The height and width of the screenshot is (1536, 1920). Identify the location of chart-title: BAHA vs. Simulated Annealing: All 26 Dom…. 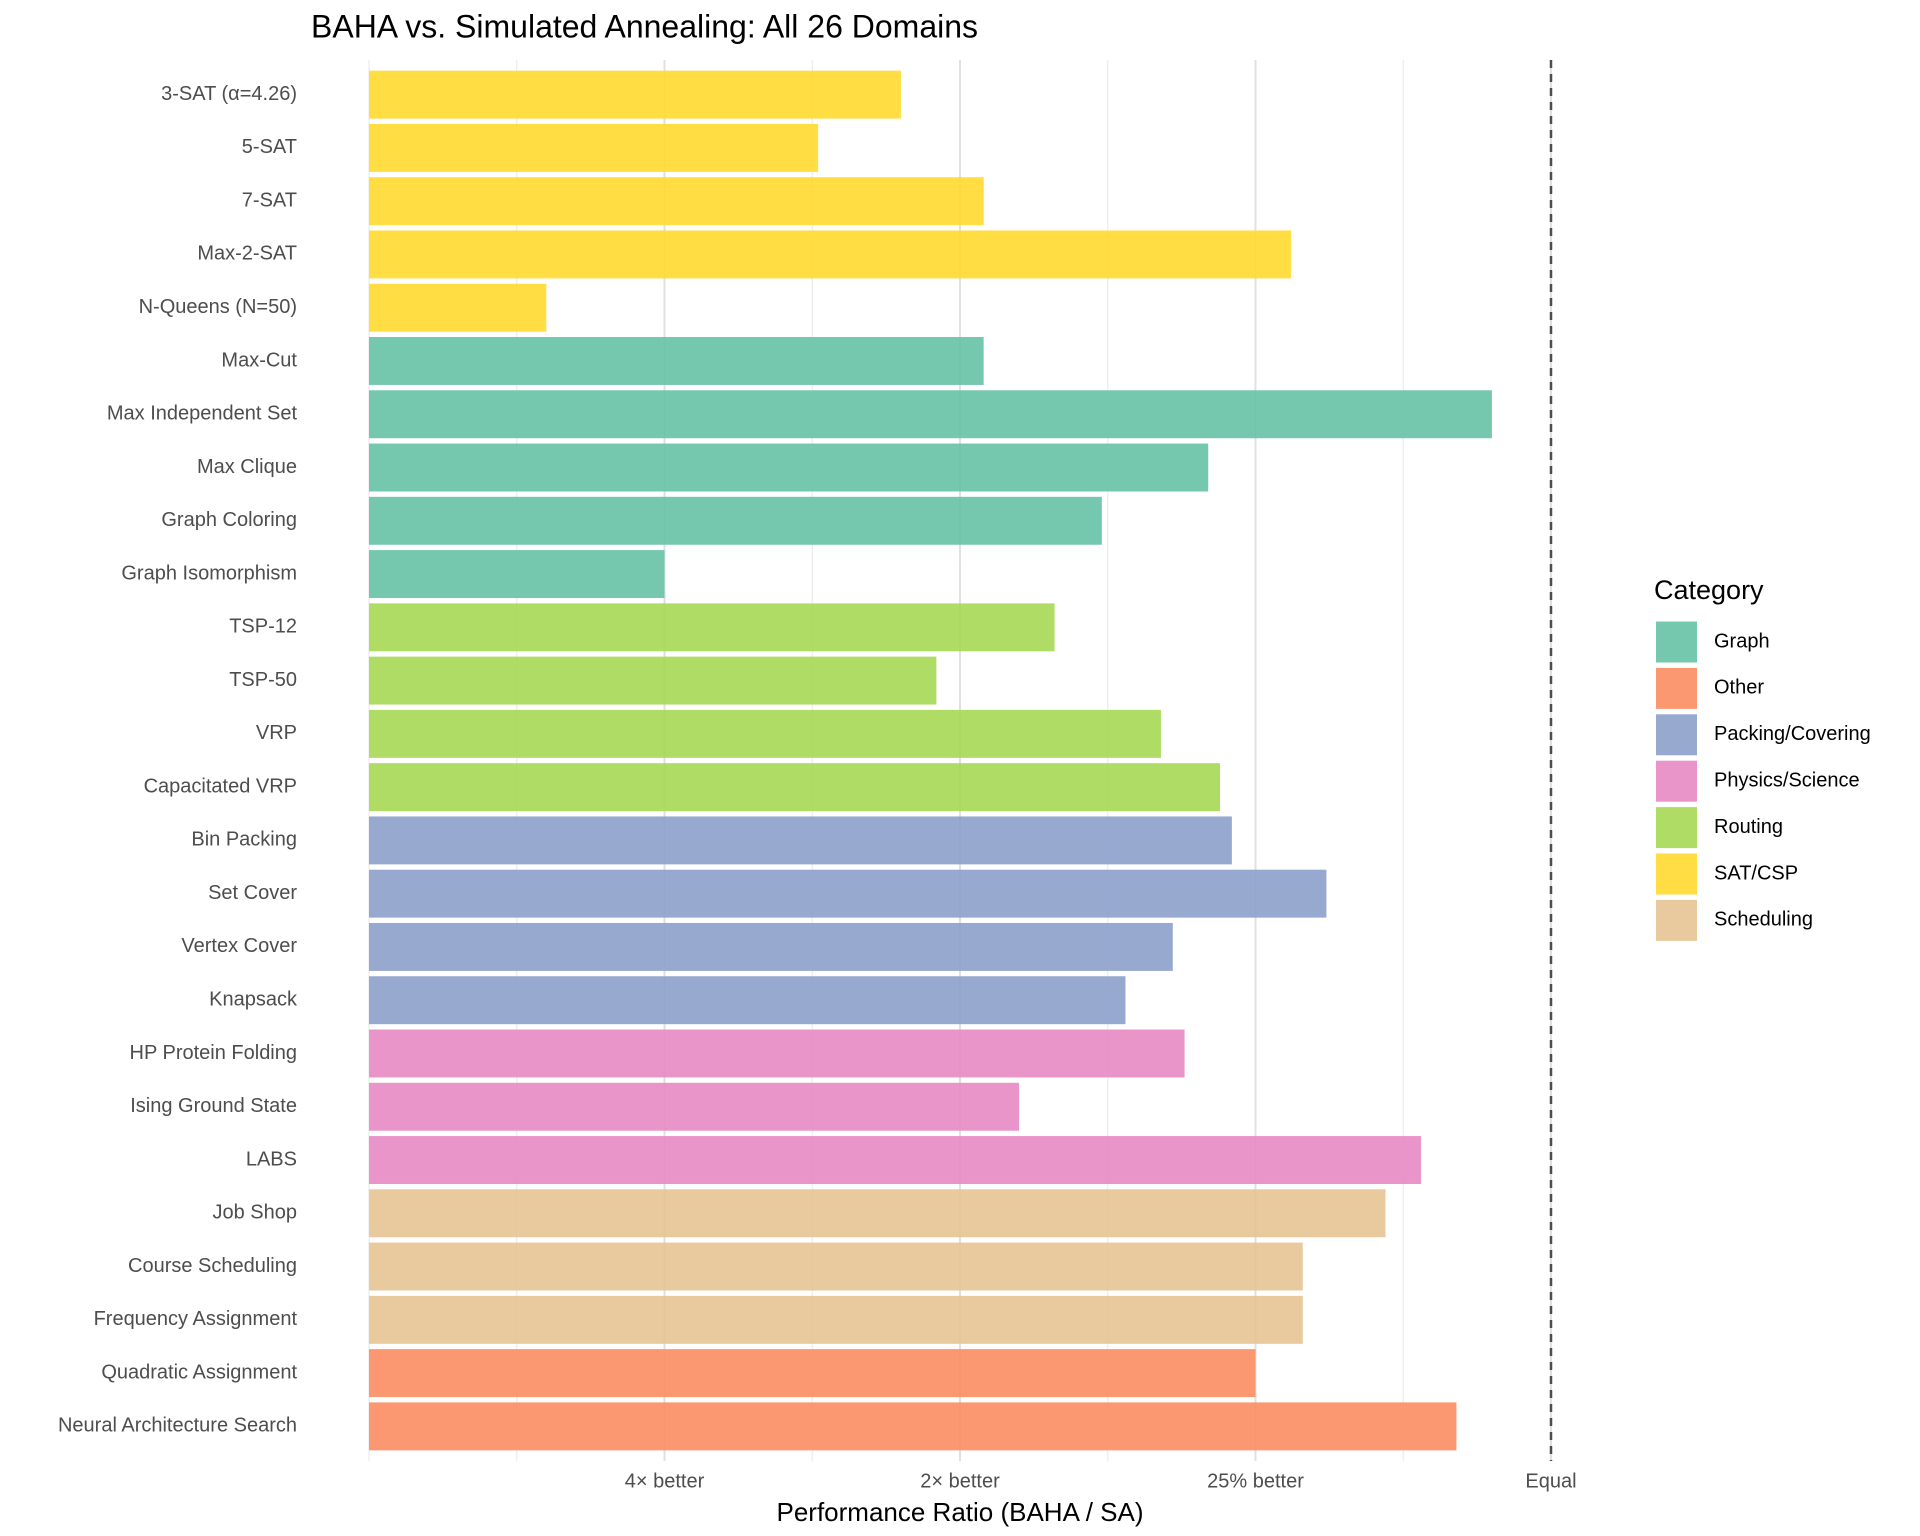
(644, 26).